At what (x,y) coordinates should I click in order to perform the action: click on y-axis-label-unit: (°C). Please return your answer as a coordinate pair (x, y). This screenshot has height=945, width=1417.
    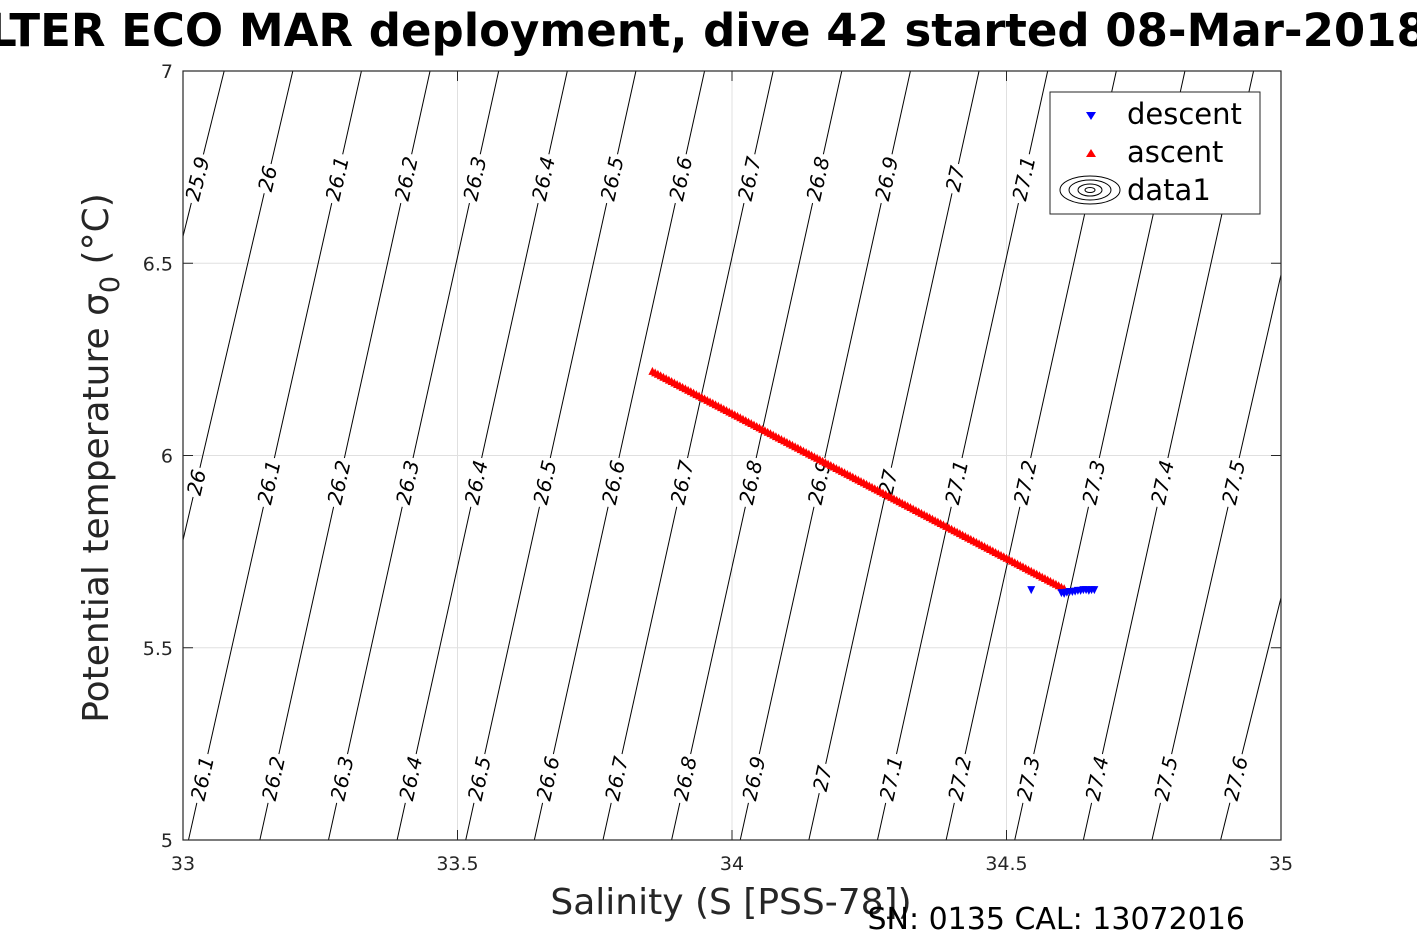
    Looking at the image, I should click on (96, 234).